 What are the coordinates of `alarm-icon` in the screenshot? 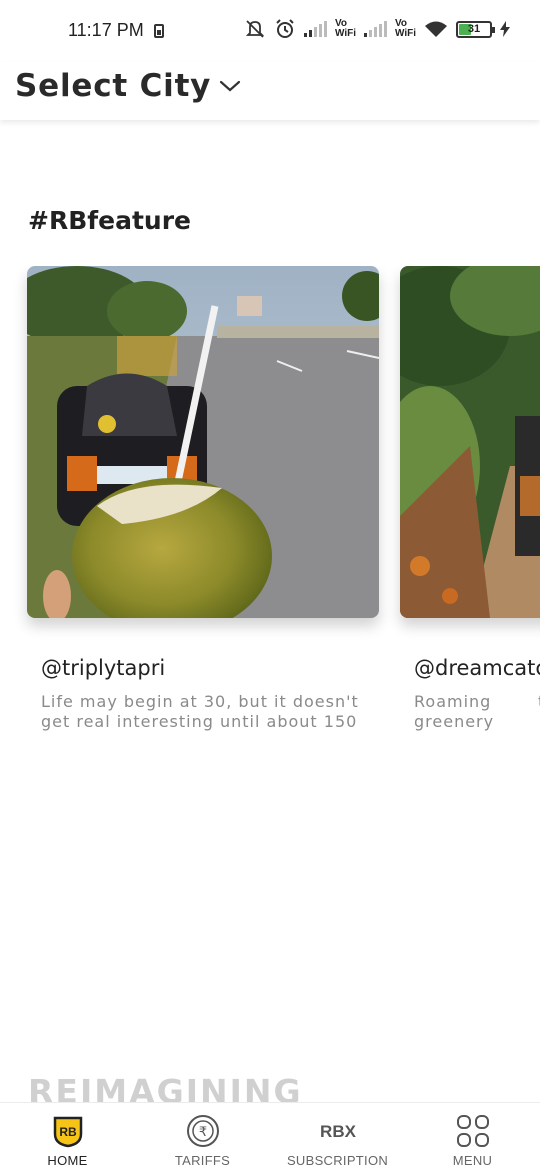 It's located at (285, 28).